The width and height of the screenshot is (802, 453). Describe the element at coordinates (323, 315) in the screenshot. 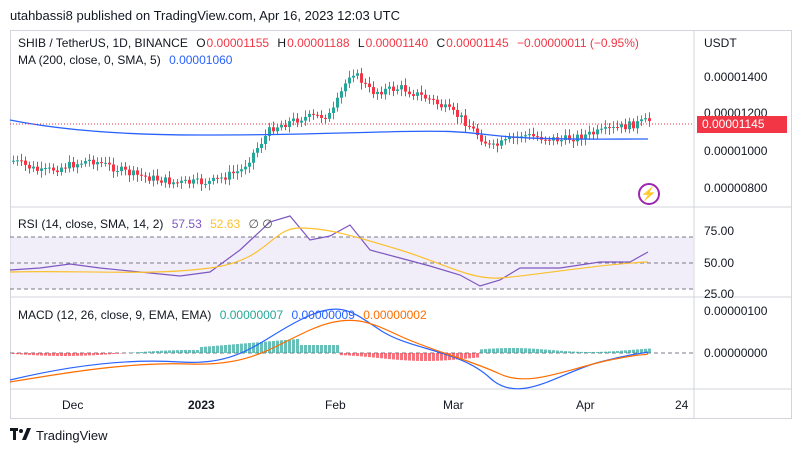

I see `macd-line-value: 0.00000009` at that location.